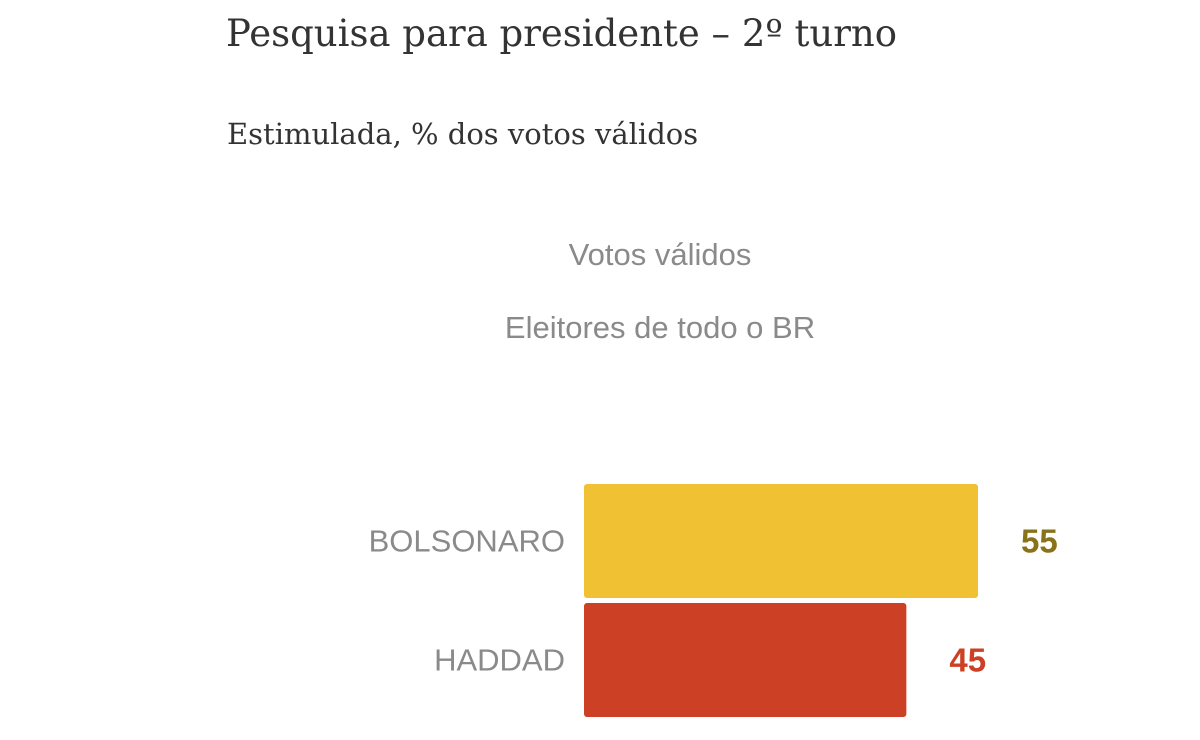  I want to click on bar-haddad, so click(745, 660).